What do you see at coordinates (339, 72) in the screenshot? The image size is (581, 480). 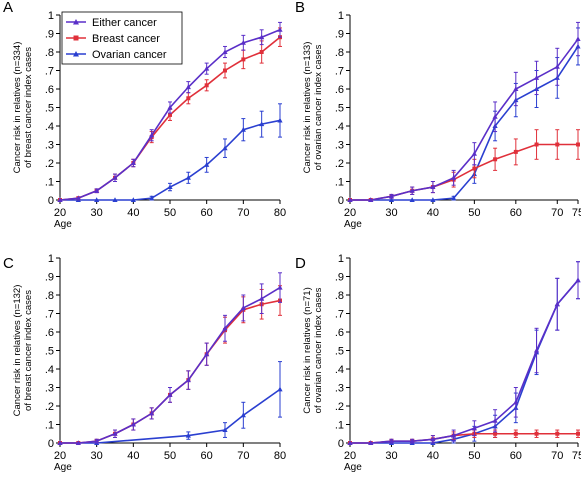 I see `y-tick-label: .7` at bounding box center [339, 72].